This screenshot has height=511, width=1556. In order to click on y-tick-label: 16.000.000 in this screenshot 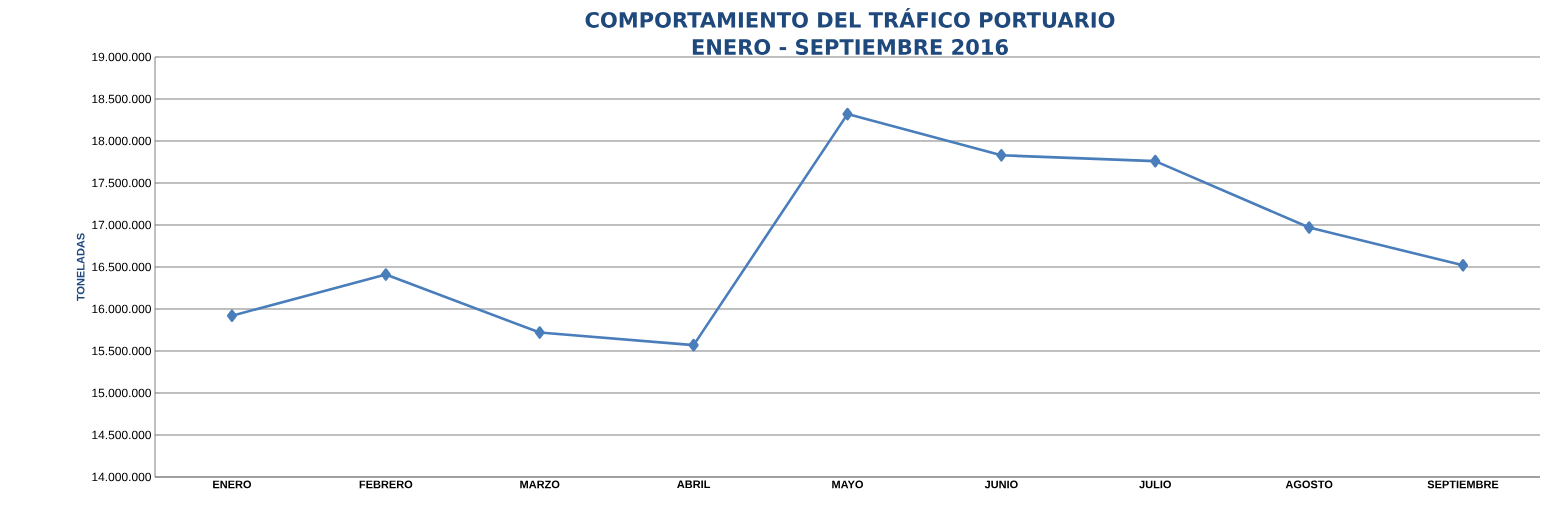, I will do `click(122, 309)`.